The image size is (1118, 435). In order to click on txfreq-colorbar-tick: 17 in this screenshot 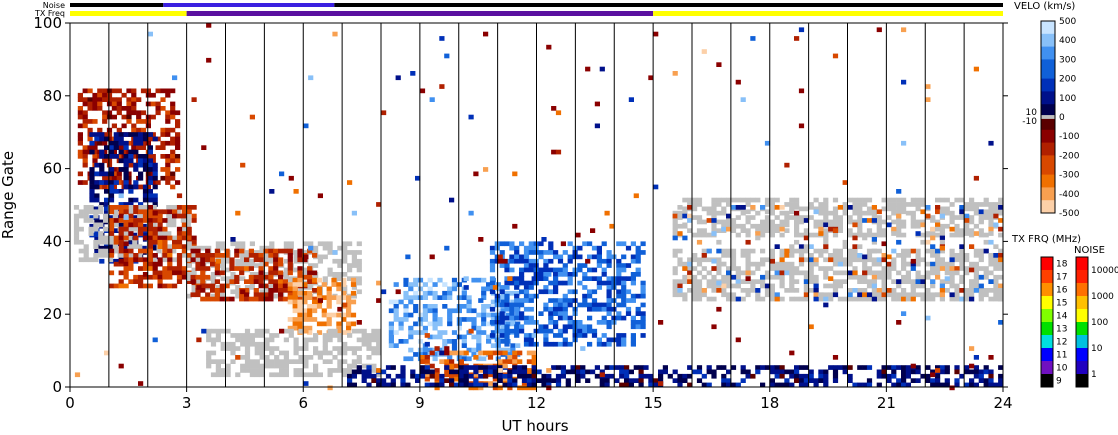, I will do `click(1061, 278)`.